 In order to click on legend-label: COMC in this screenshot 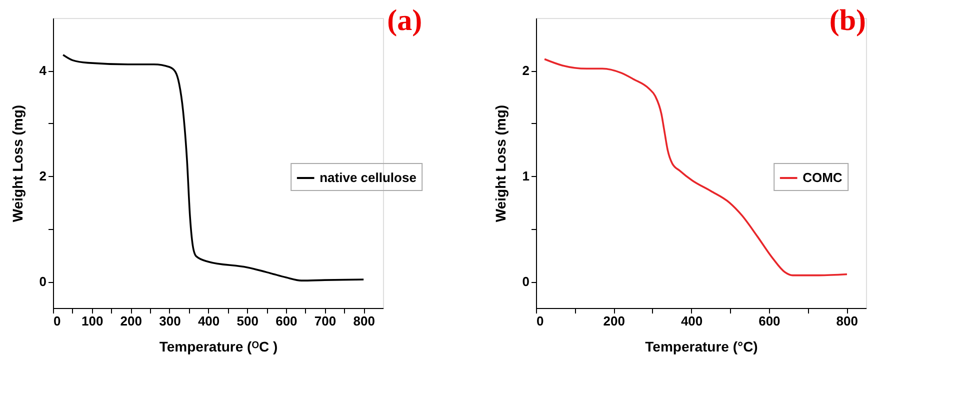, I will do `click(822, 177)`.